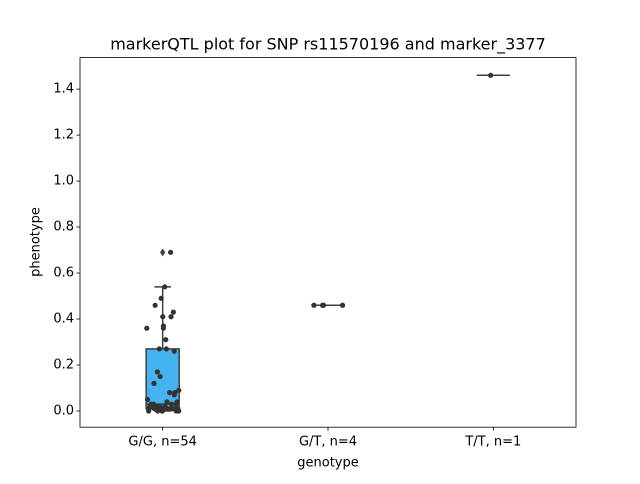 The height and width of the screenshot is (484, 640). I want to click on y-tick-label: 1.0, so click(63, 181).